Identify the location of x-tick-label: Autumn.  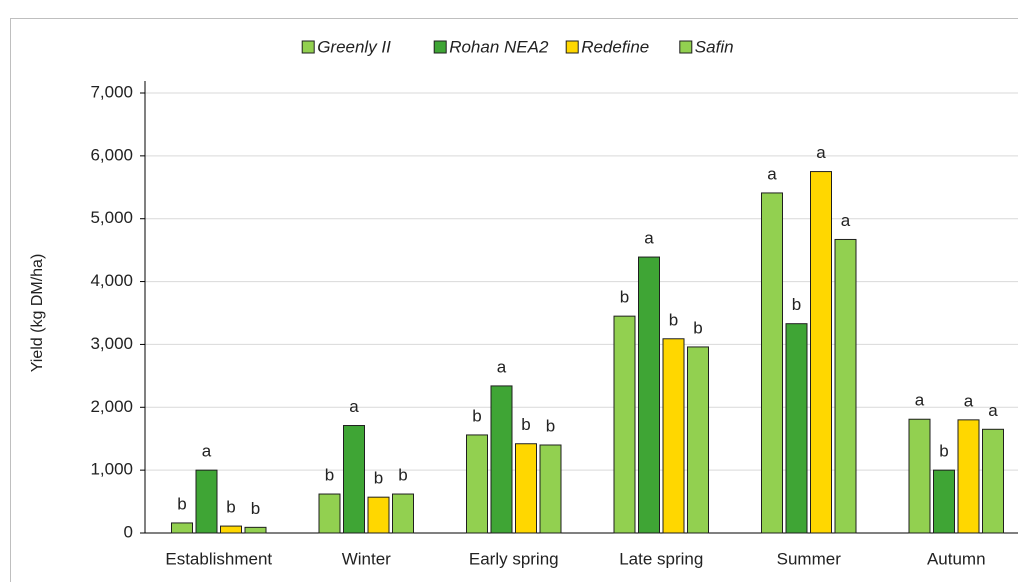
(956, 558).